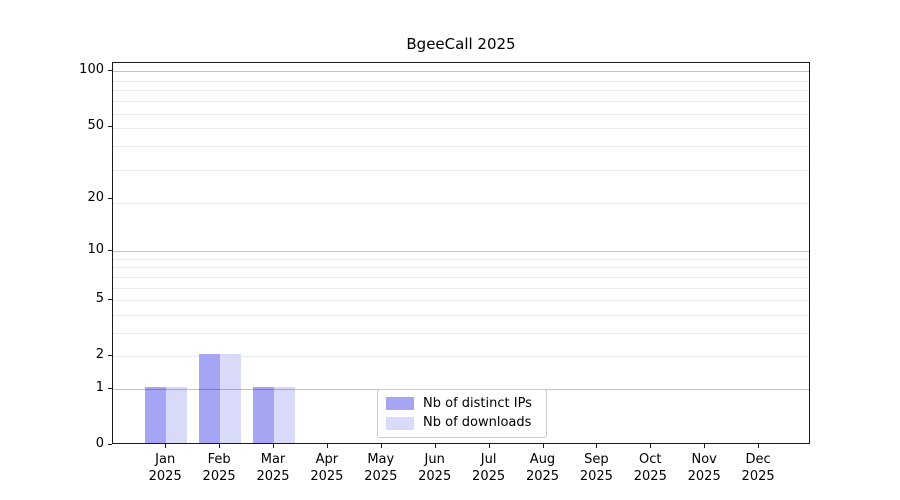 This screenshot has width=900, height=500. Describe the element at coordinates (99, 355) in the screenshot. I see `y-tick-label: 2` at that location.